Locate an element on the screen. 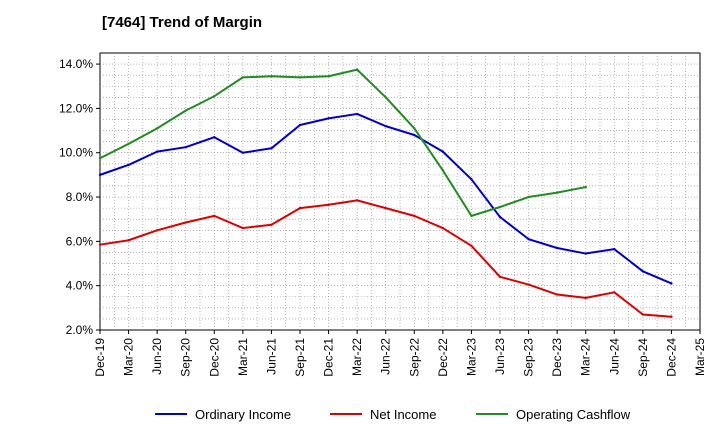  x-tick-label: Jun-20 is located at coordinates (157, 356).